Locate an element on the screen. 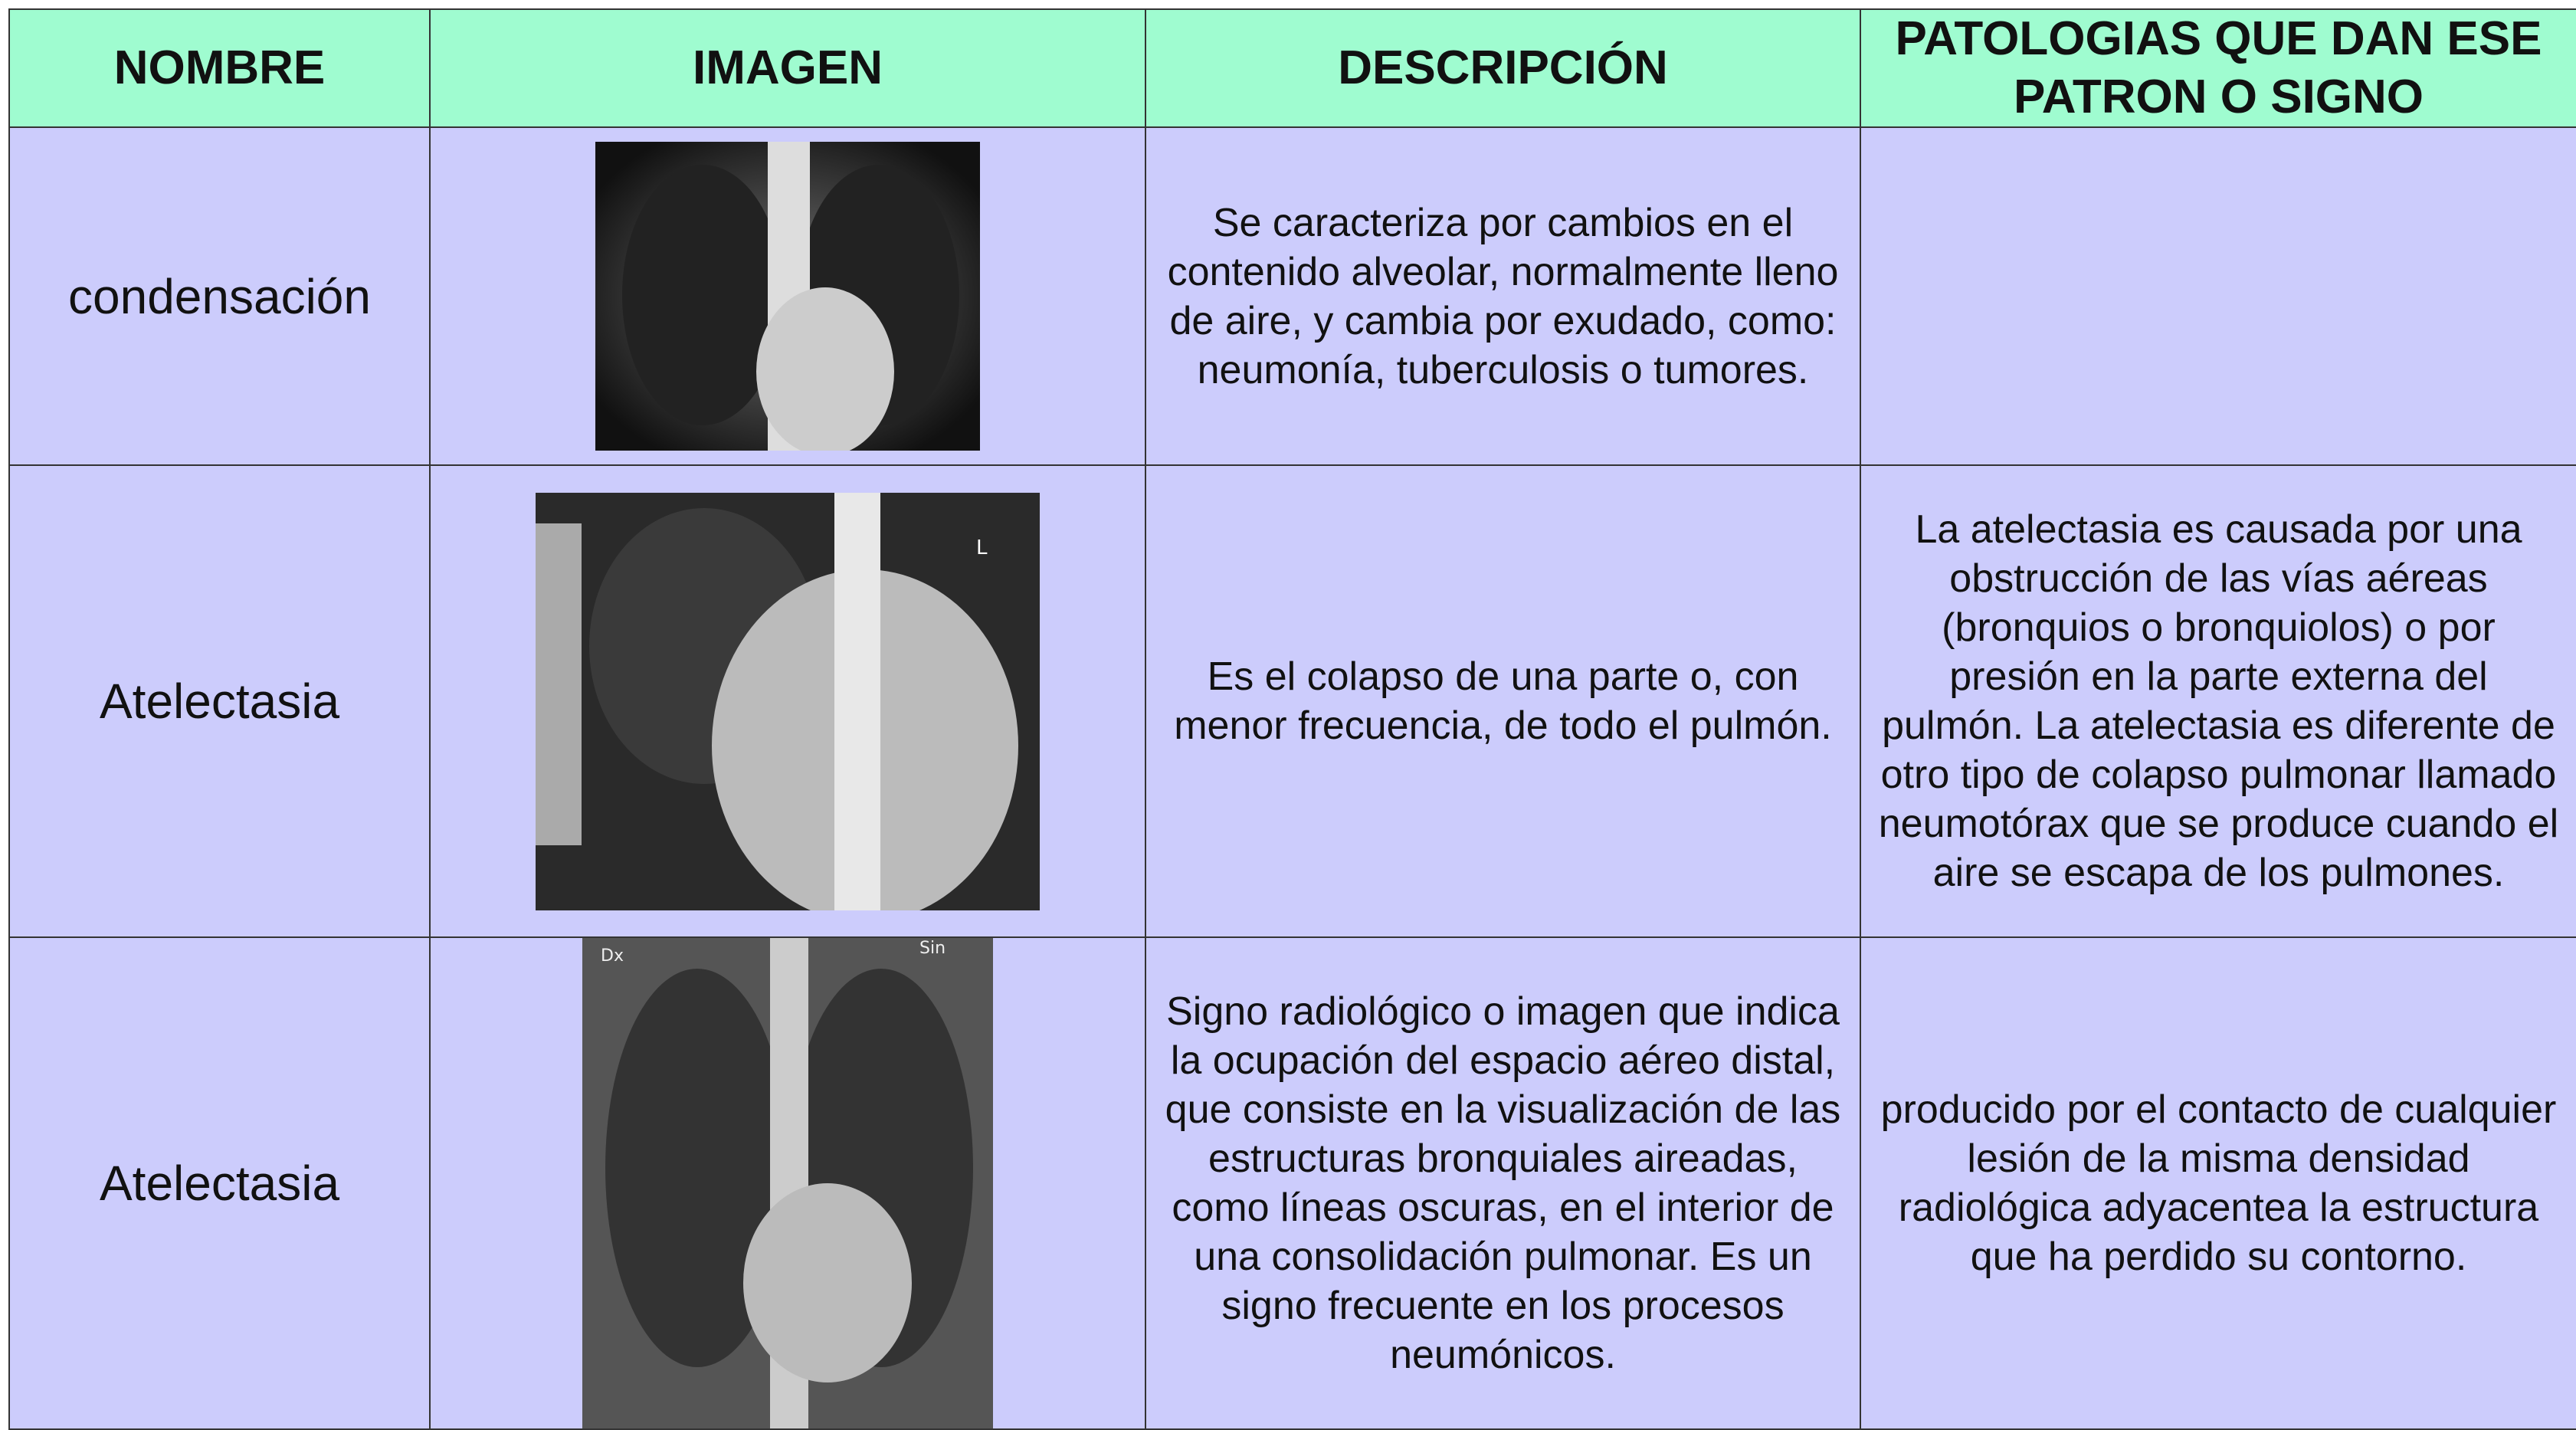 The height and width of the screenshot is (1430, 2576). xray-image: L is located at coordinates (788, 701).